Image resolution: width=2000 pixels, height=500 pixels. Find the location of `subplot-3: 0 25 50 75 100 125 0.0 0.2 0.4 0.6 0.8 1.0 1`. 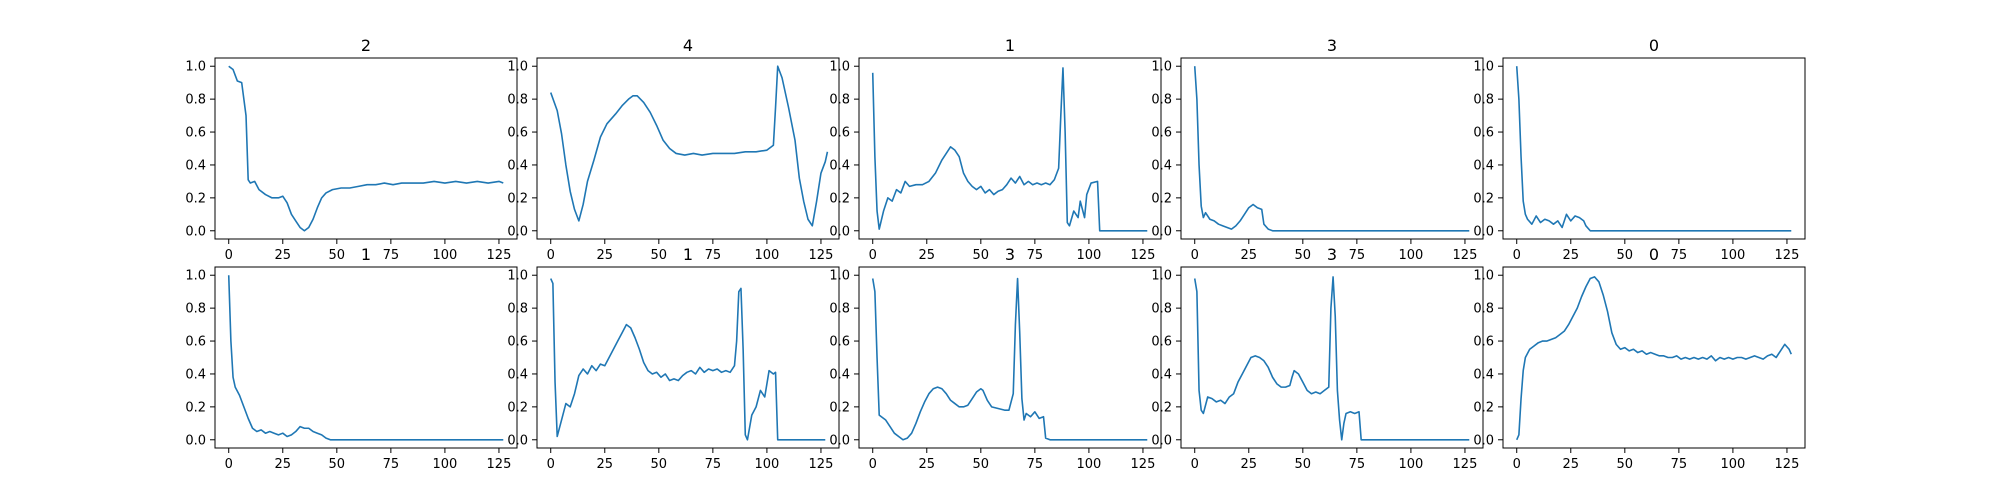

subplot-3: 0 25 50 75 100 125 0.0 0.2 0.4 0.6 0.8 1.0 1 is located at coordinates (995, 149).